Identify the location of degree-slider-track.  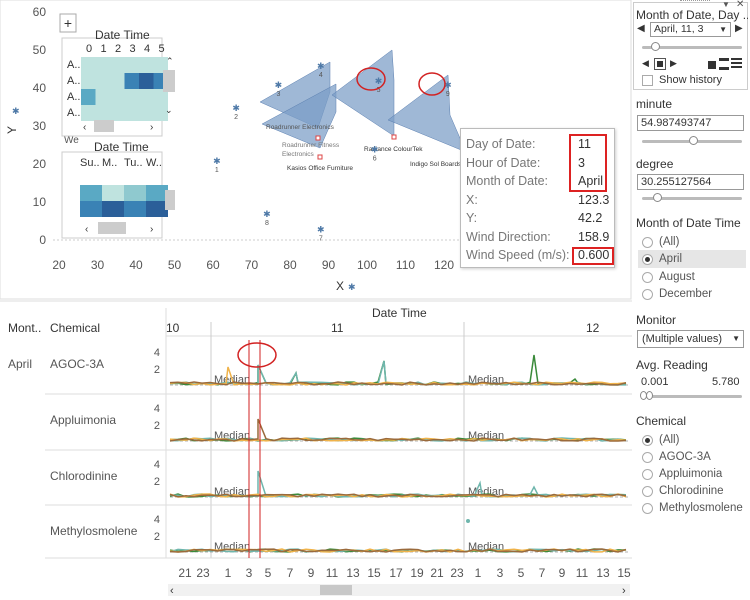
(692, 198).